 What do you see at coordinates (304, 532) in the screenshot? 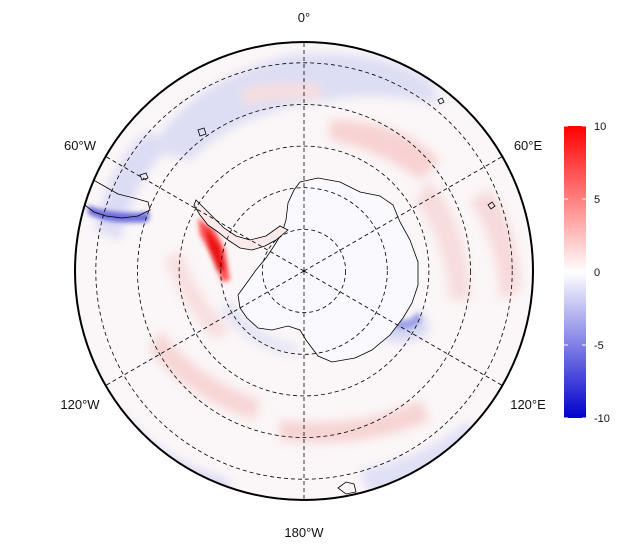
I see `lon-label-180w: 180°W` at bounding box center [304, 532].